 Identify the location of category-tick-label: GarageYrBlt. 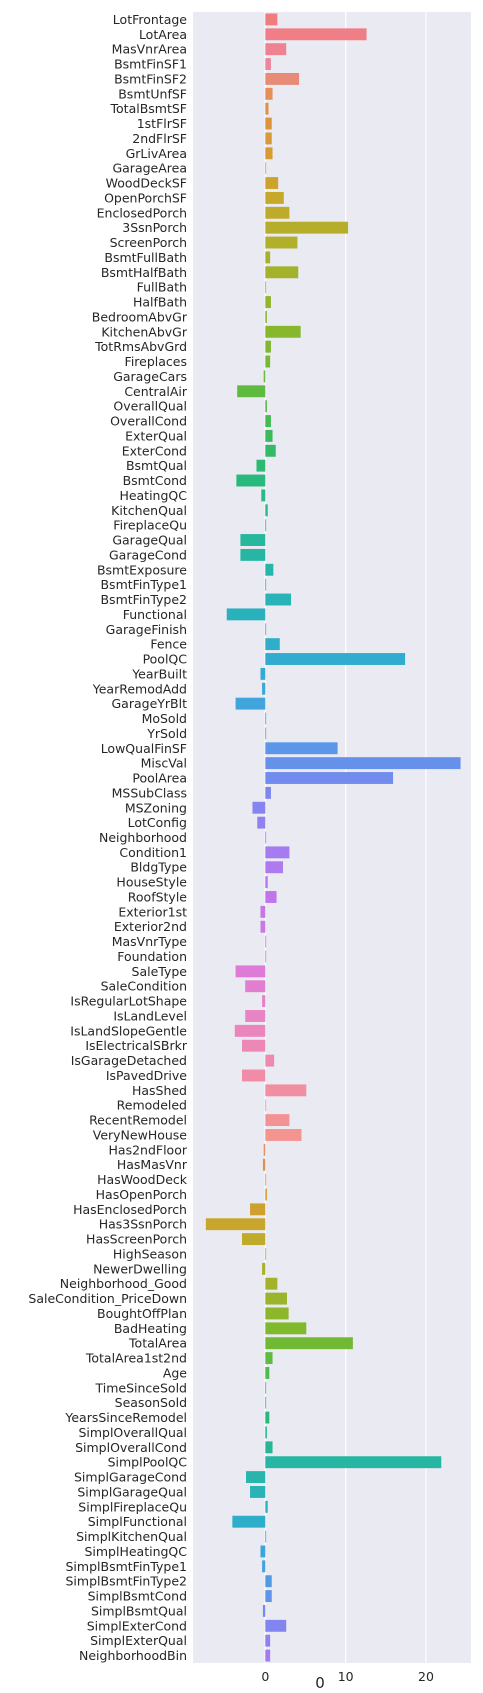
(150, 703).